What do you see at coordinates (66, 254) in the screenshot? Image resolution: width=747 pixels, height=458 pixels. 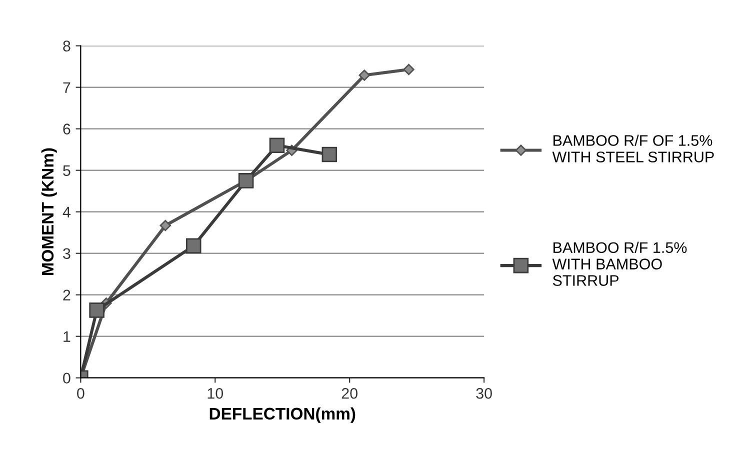 I see `y-tick-label: 3` at bounding box center [66, 254].